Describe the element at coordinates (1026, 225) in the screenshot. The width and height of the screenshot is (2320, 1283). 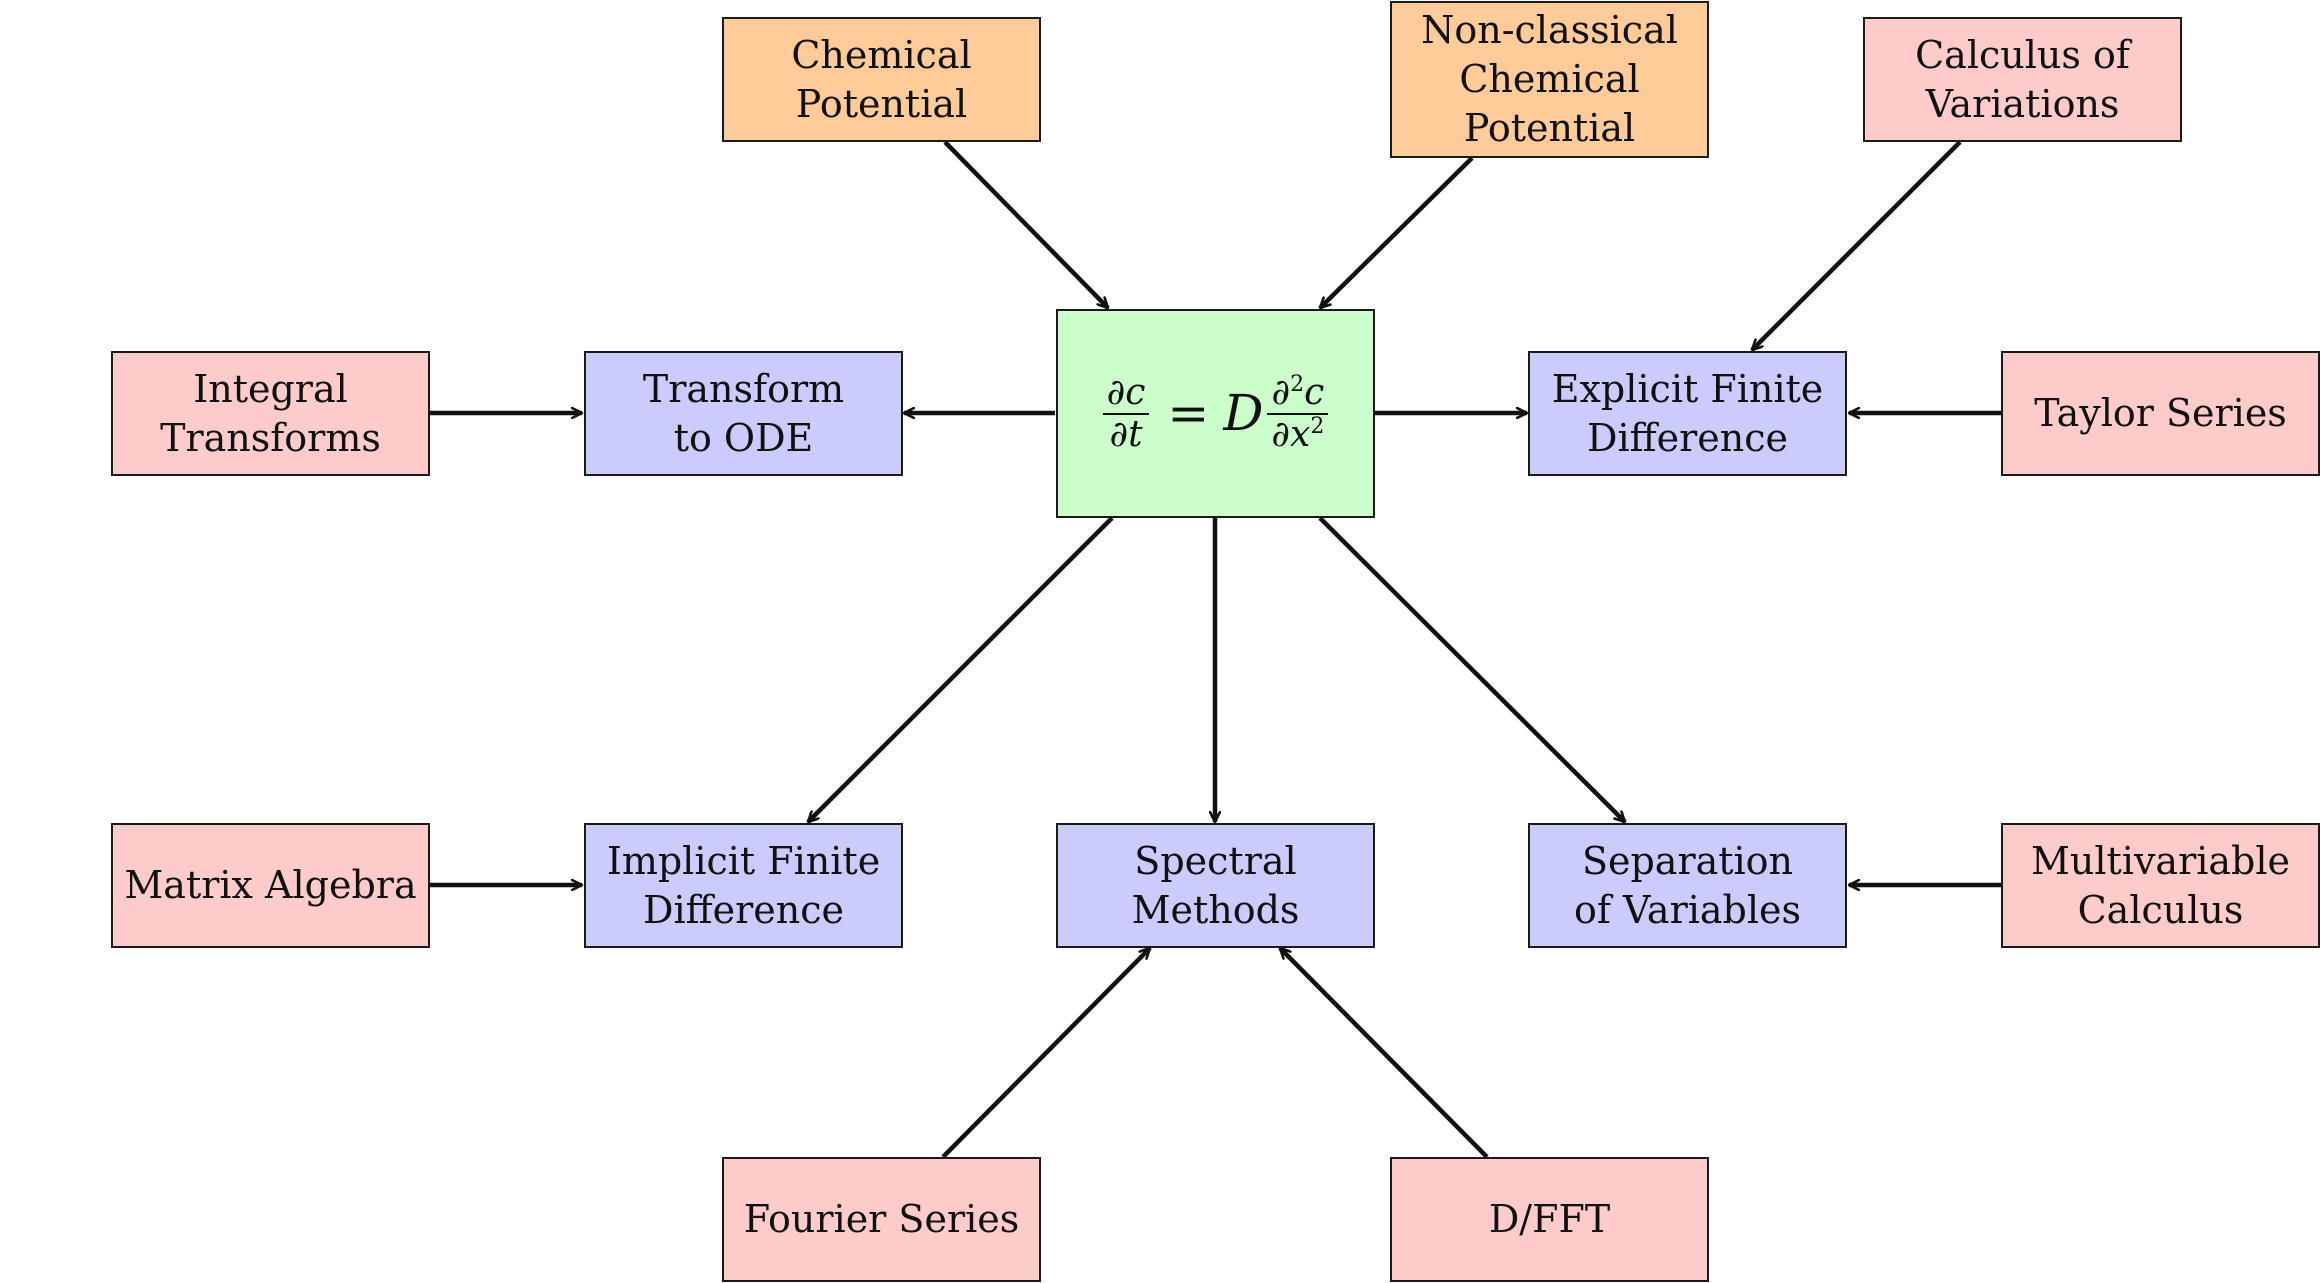
I see `edge-chem-pot-to-equation` at that location.